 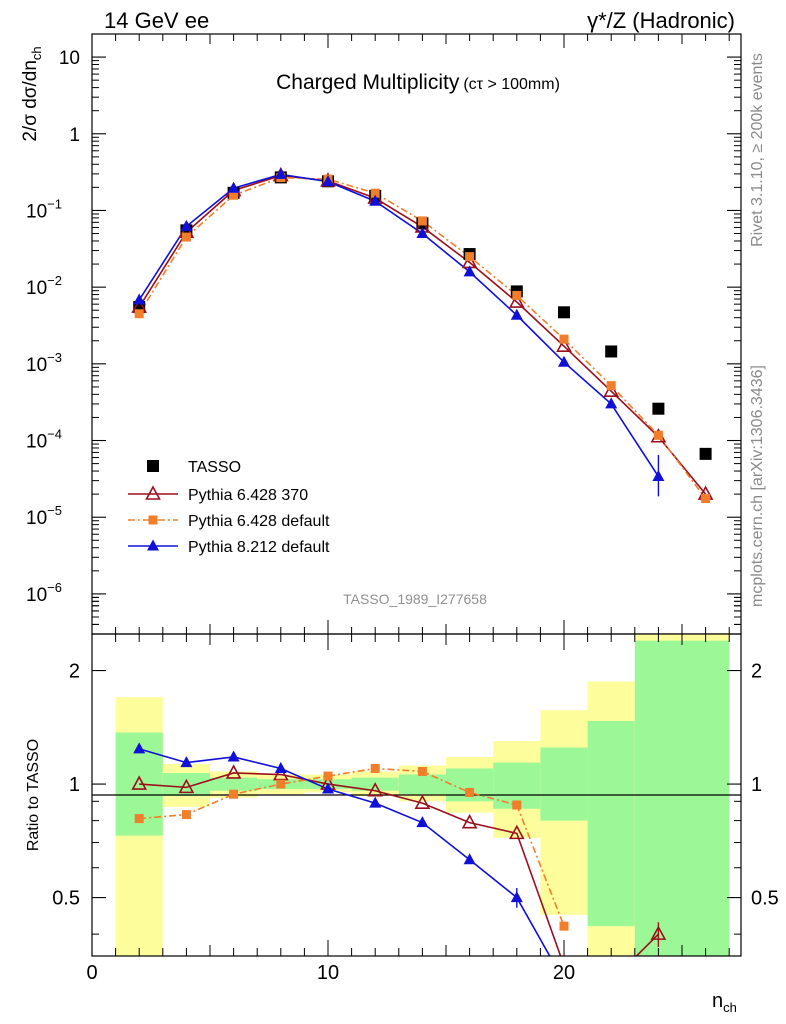 I want to click on side-label-rivet: Rivet 3.1.10, ≥ 200k events, so click(x=757, y=150).